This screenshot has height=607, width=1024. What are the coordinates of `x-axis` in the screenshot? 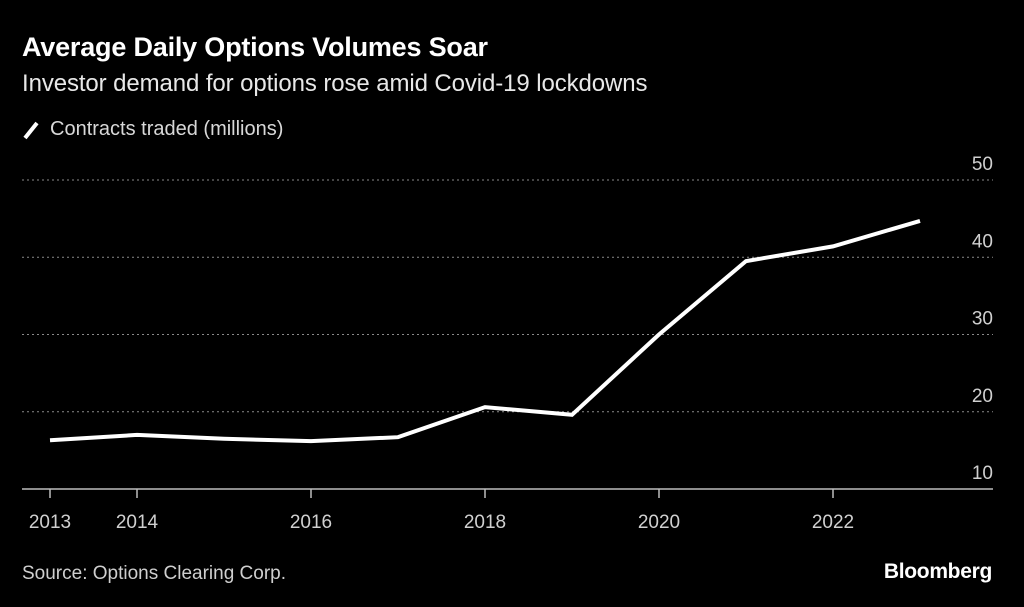 It's located at (507, 493).